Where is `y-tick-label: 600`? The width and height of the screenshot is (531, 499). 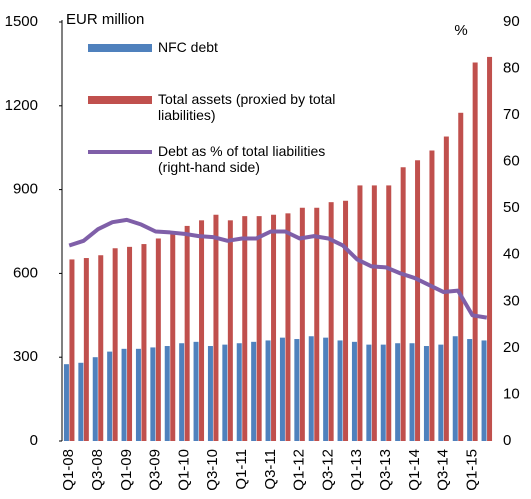
y-tick-label: 600 is located at coordinates (25, 272).